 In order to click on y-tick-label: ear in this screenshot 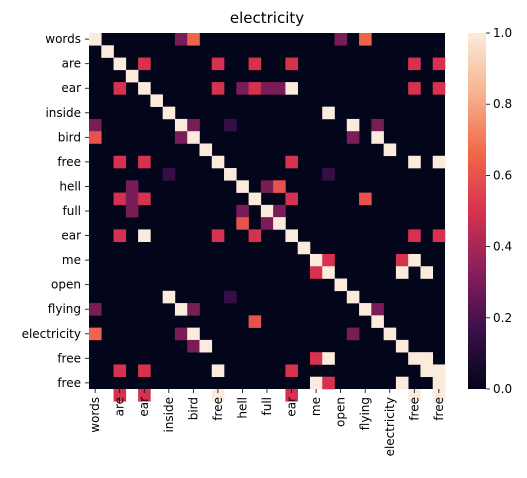, I will do `click(71, 88)`.